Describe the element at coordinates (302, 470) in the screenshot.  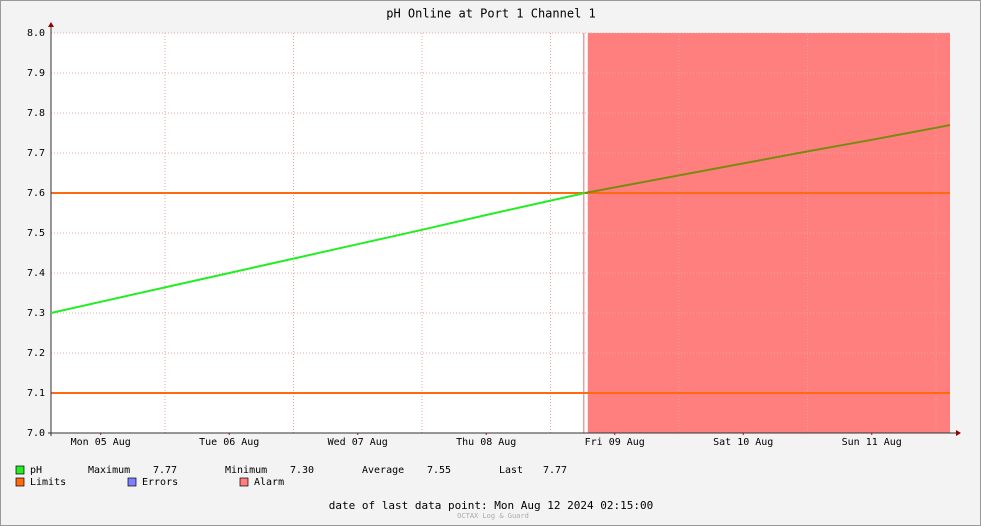
I see `stat-value: 7.30` at that location.